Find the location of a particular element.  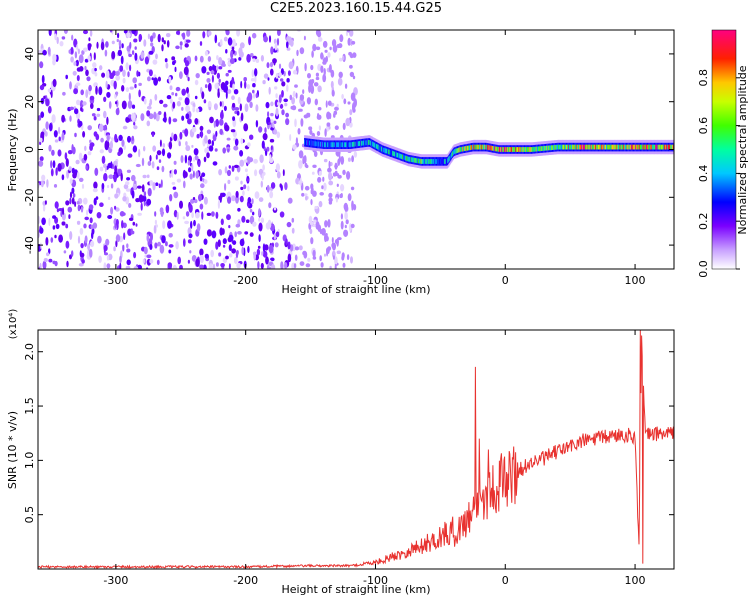

bottom-x-tick-label: 0 is located at coordinates (505, 580).